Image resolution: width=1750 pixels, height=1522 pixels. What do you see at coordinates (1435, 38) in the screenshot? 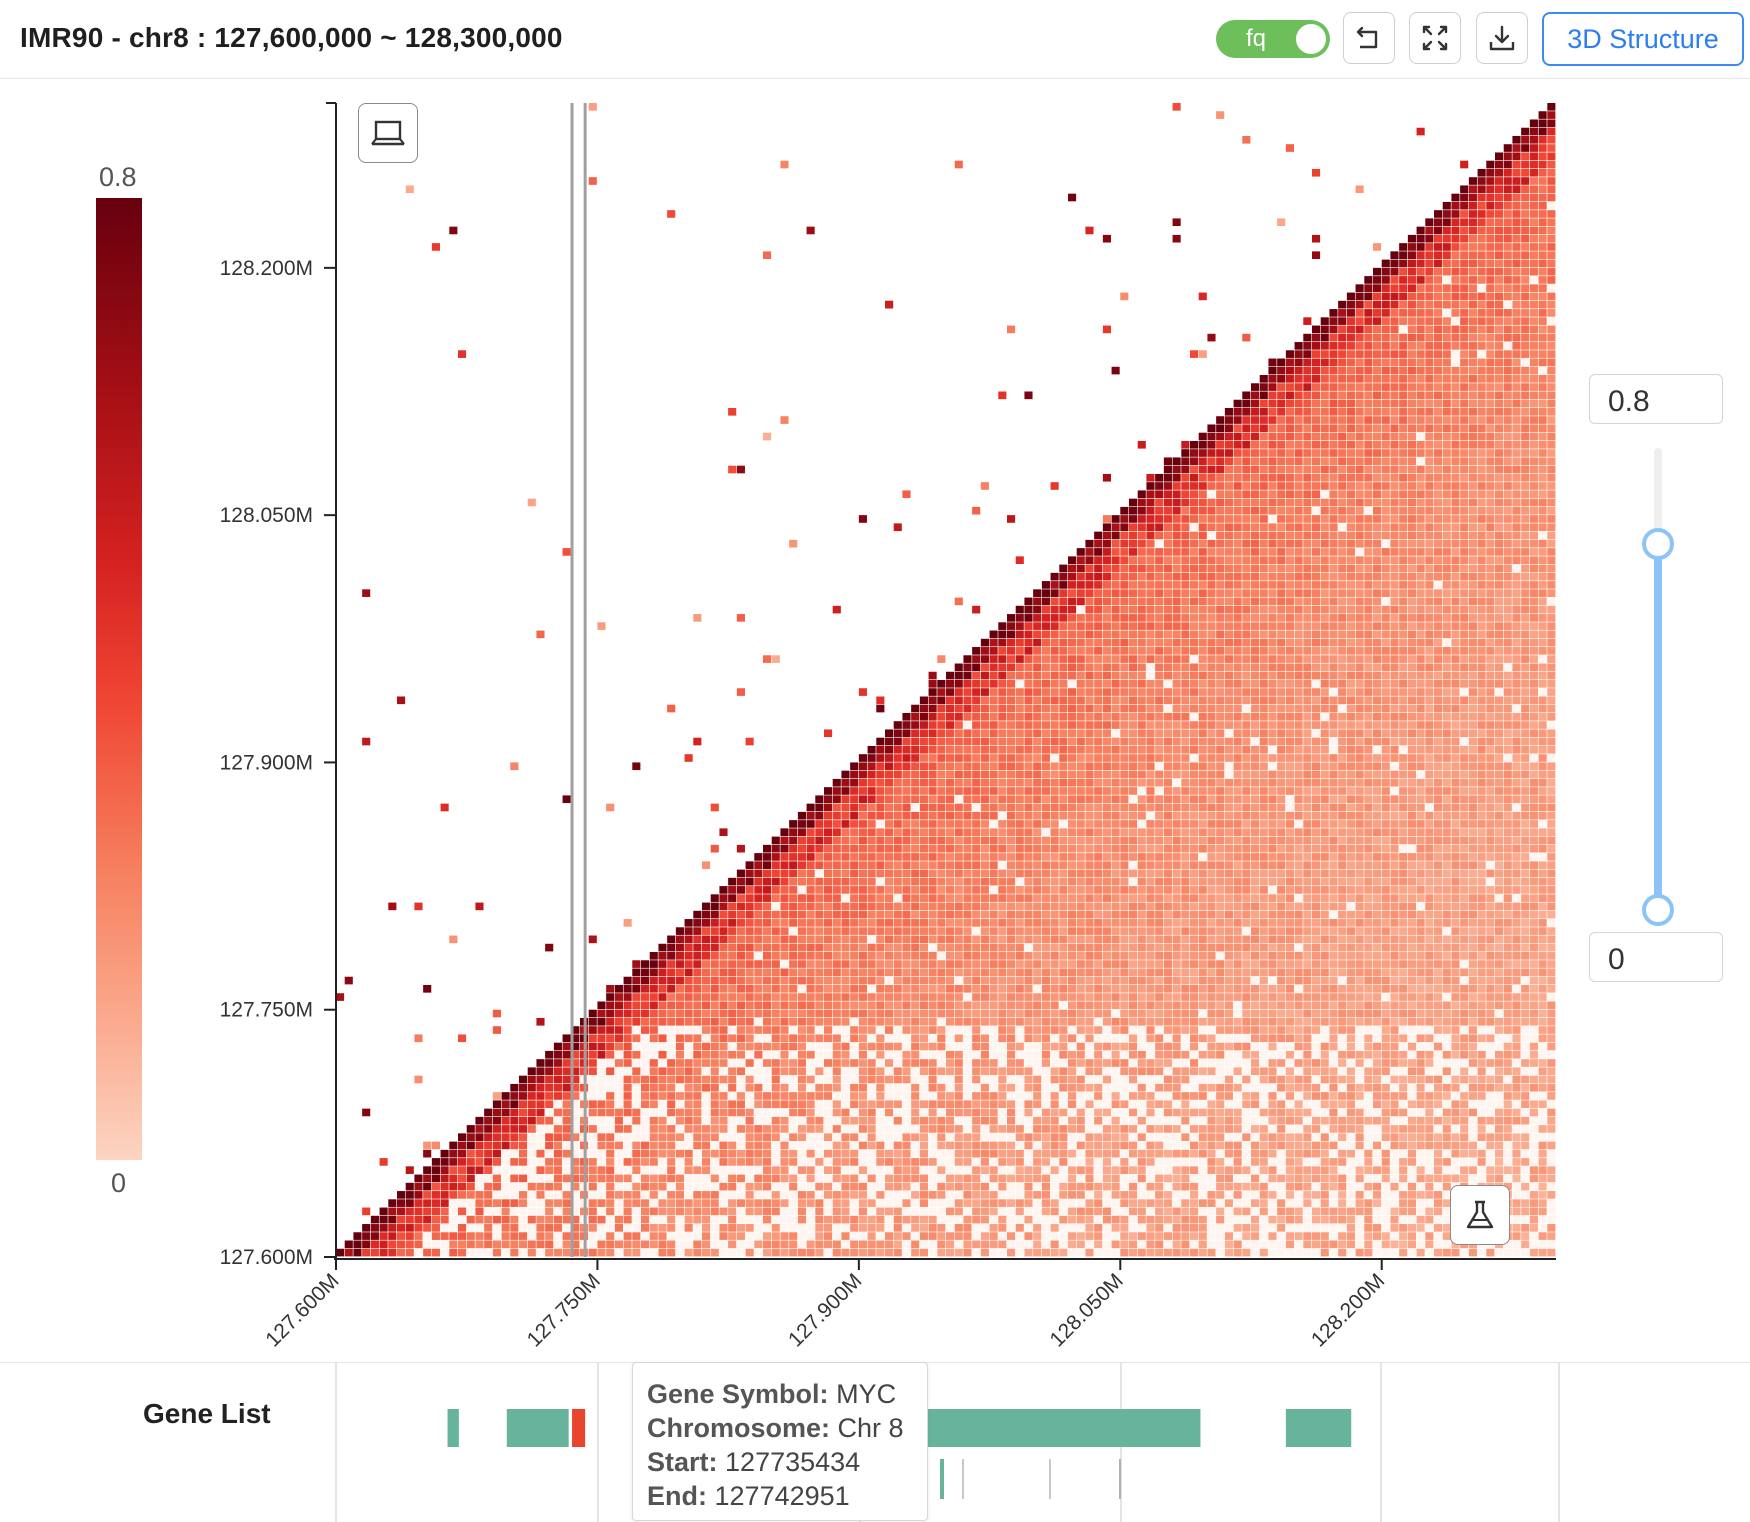
I see `fullscreen-button` at bounding box center [1435, 38].